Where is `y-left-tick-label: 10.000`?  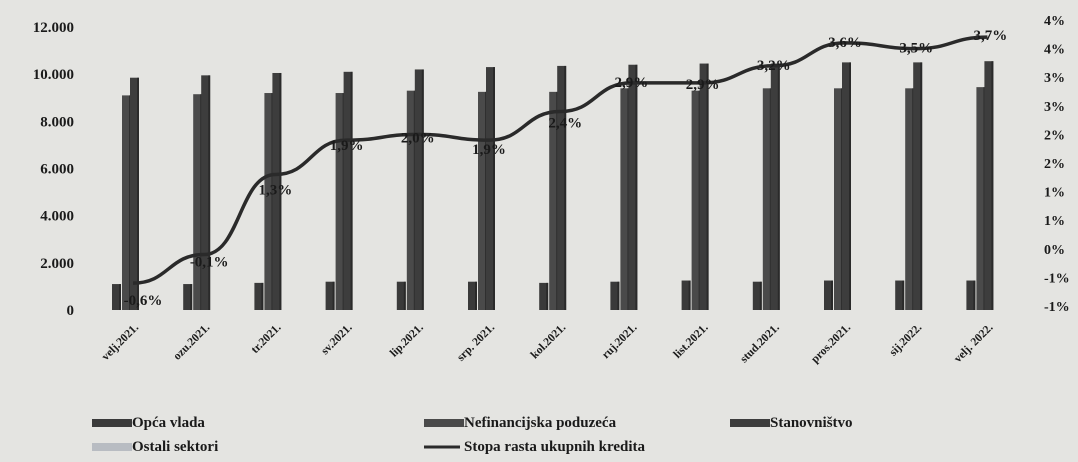 y-left-tick-label: 10.000 is located at coordinates (53, 75).